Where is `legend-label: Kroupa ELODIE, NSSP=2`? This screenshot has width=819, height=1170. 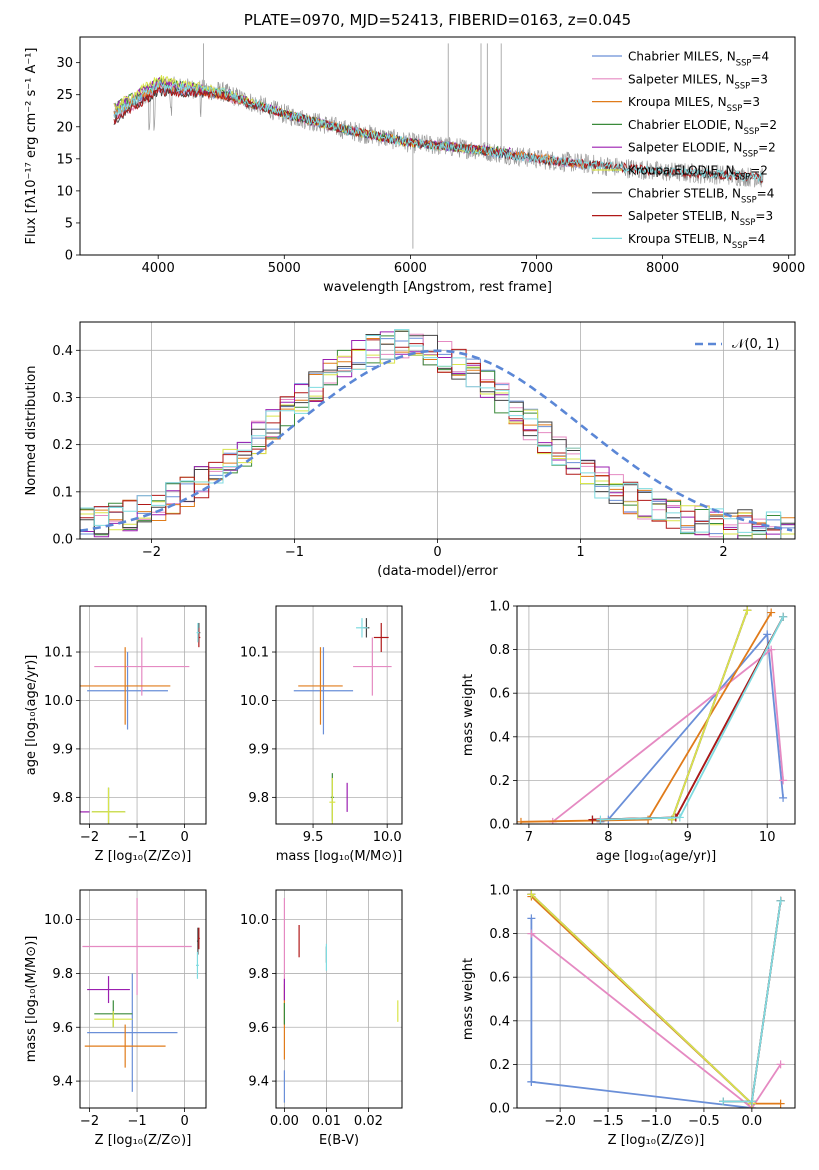 legend-label: Kroupa ELODIE, NSSP=2 is located at coordinates (698, 173).